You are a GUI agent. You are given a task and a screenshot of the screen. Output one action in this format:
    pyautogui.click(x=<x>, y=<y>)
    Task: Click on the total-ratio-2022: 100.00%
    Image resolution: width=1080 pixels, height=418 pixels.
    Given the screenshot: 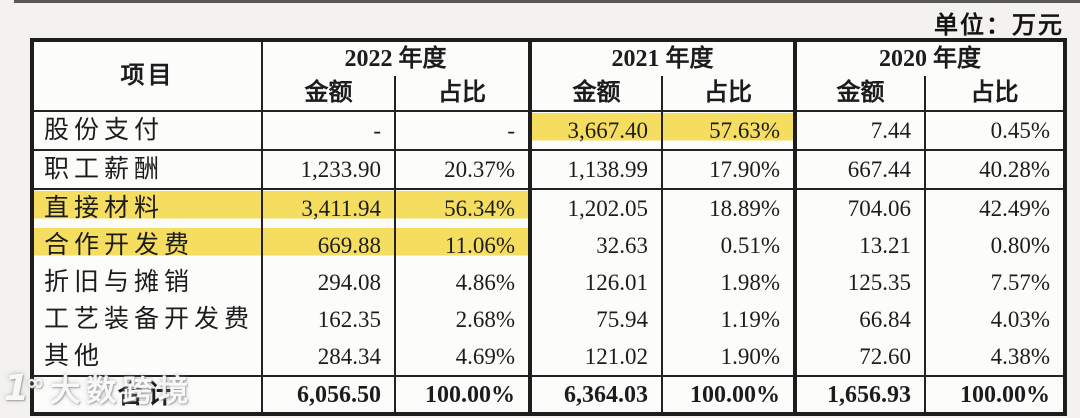 What is the action you would take?
    pyautogui.click(x=462, y=394)
    